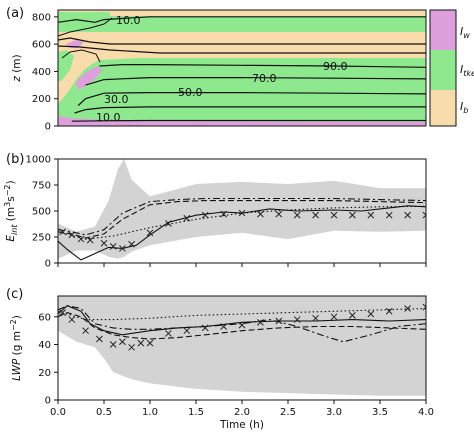 Image resolution: width=474 pixels, height=433 pixels. What do you see at coordinates (16, 348) in the screenshot?
I see `panel-c-ylabel: LWP (g m−2)` at bounding box center [16, 348].